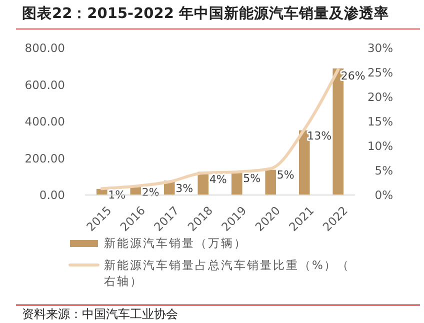 The image size is (424, 323). What do you see at coordinates (380, 73) in the screenshot?
I see `y2-tick-label: 25%` at bounding box center [380, 73].